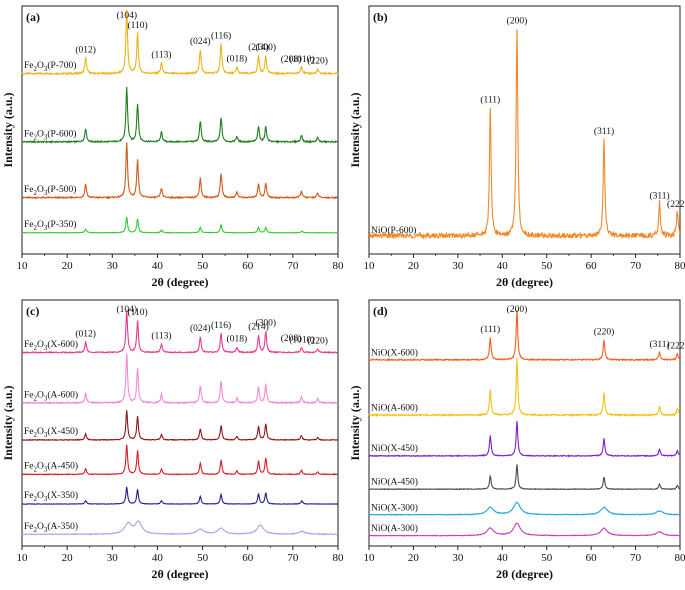 This screenshot has height=590, width=685. I want to click on series-label: Fe2O3(A-450), so click(51, 467).